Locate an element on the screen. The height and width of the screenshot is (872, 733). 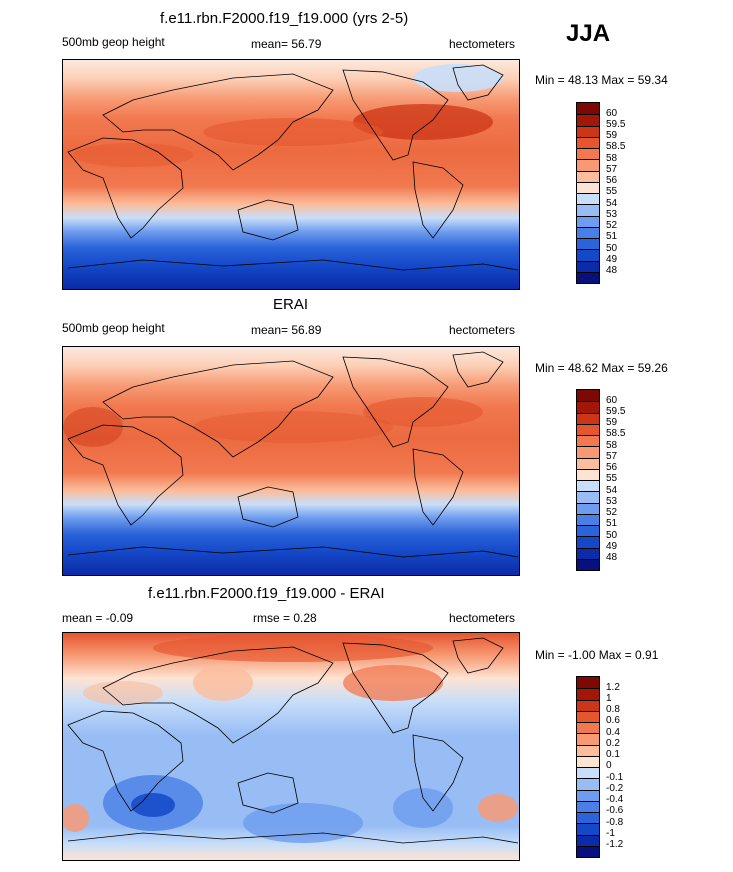
panel1-colorbar is located at coordinates (588, 193).